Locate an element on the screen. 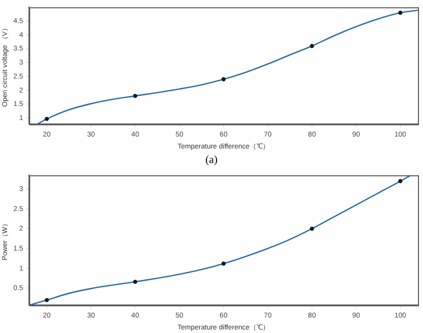  text: (a) is located at coordinates (211, 160).